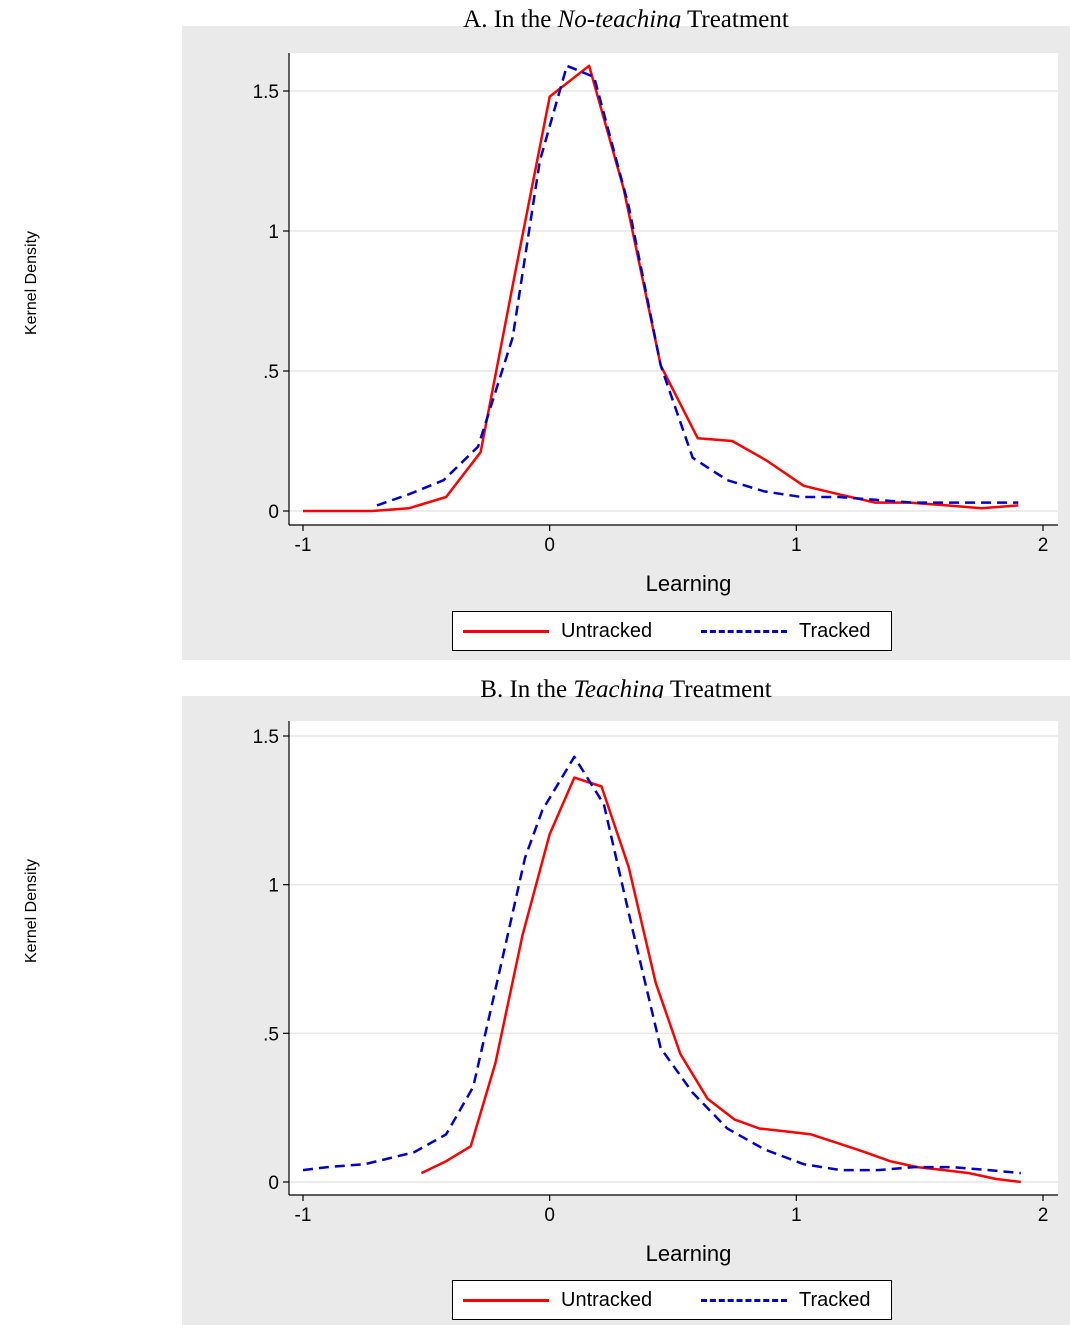  What do you see at coordinates (626, 687) in the screenshot?
I see `chart-title: B. In the Teaching Treatment` at bounding box center [626, 687].